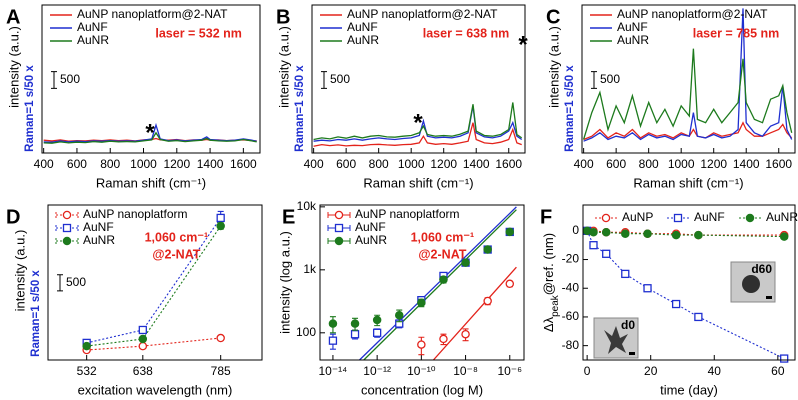 This screenshot has height=400, width=798. What do you see at coordinates (77, 164) in the screenshot?
I see `x-tick-label: 600` at bounding box center [77, 164].